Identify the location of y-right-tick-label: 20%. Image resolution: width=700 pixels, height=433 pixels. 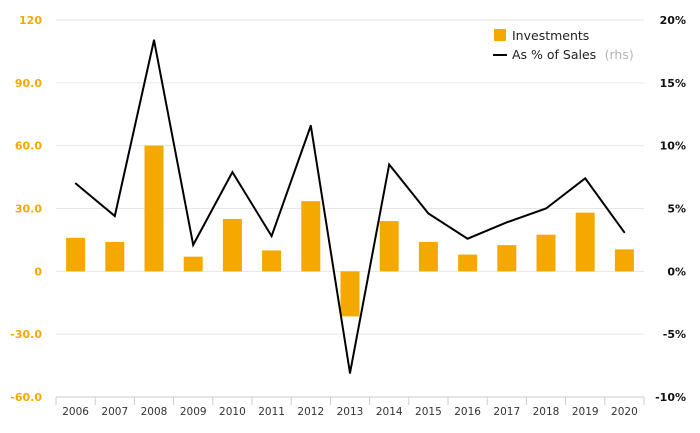
(673, 20).